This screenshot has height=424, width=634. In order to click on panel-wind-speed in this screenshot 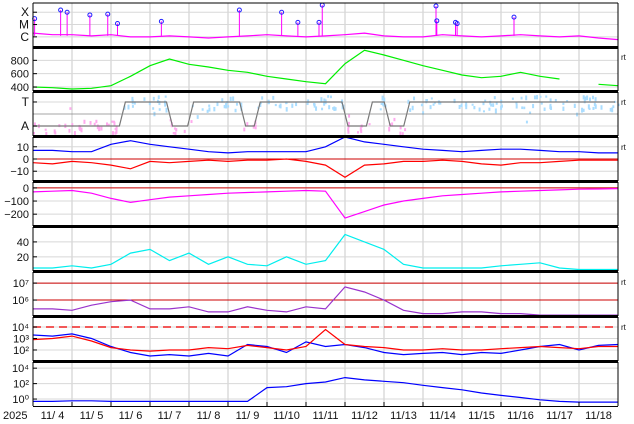, I will do `click(325, 69)`.